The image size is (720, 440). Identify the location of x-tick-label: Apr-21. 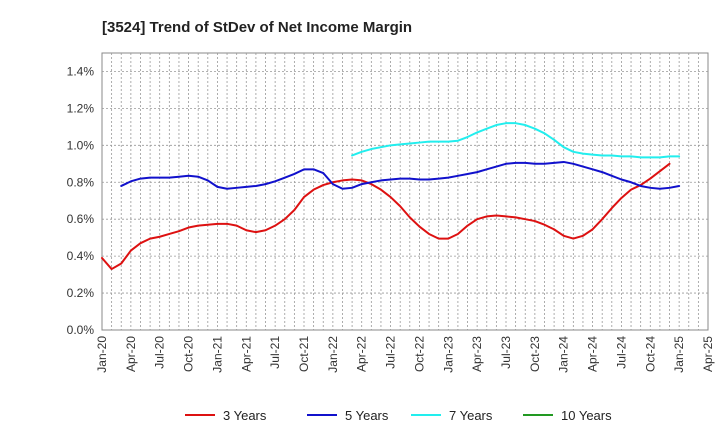
(246, 354).